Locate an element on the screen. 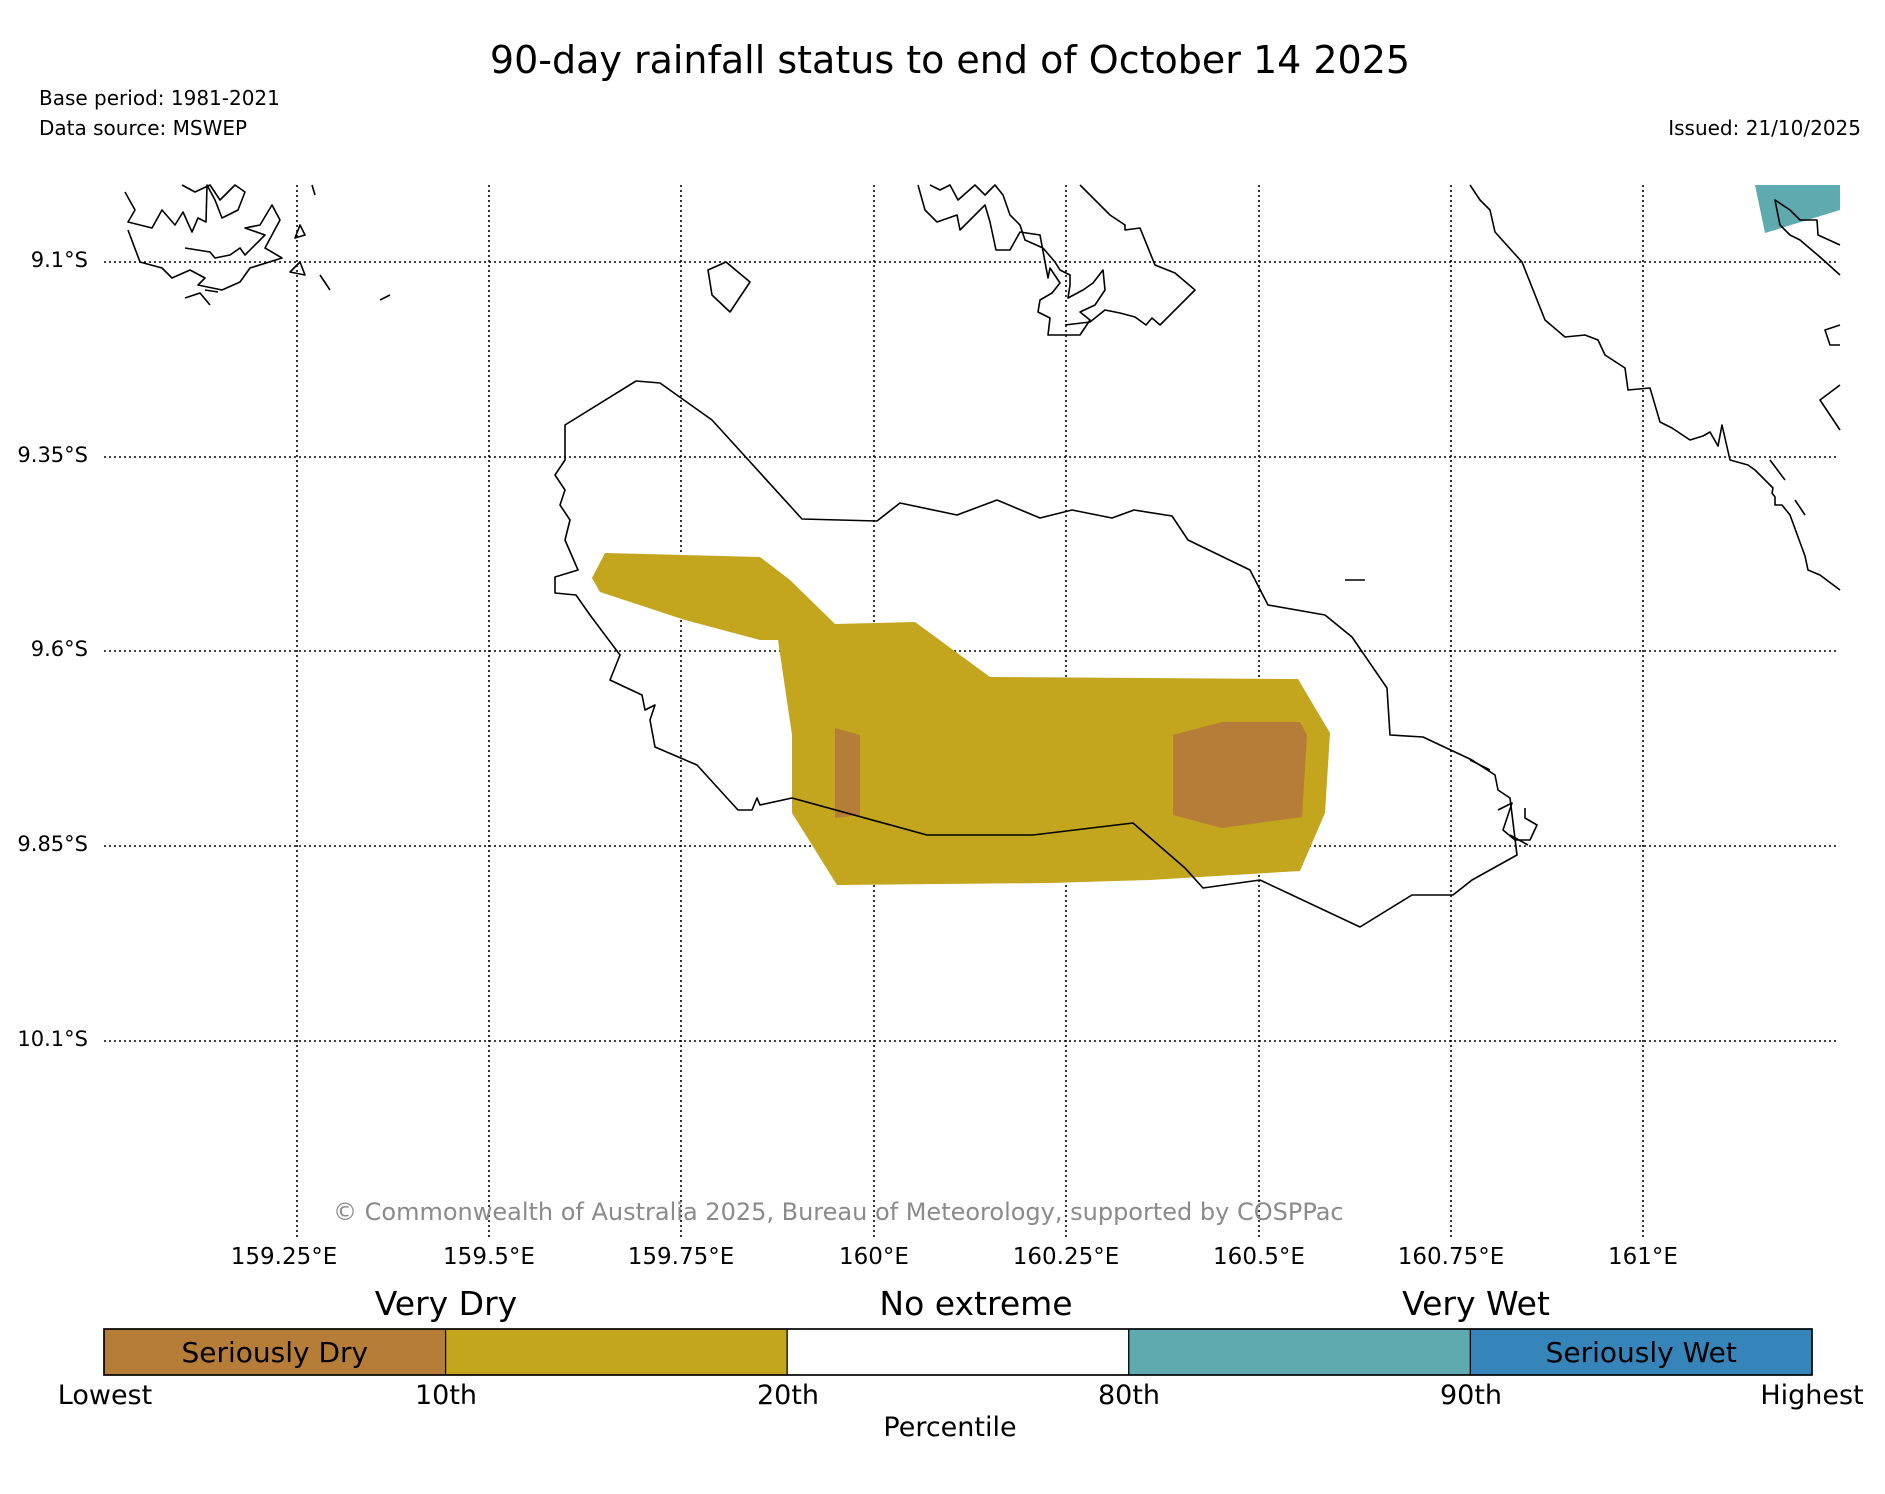  malaita-coastline-west is located at coordinates (1805, 357).